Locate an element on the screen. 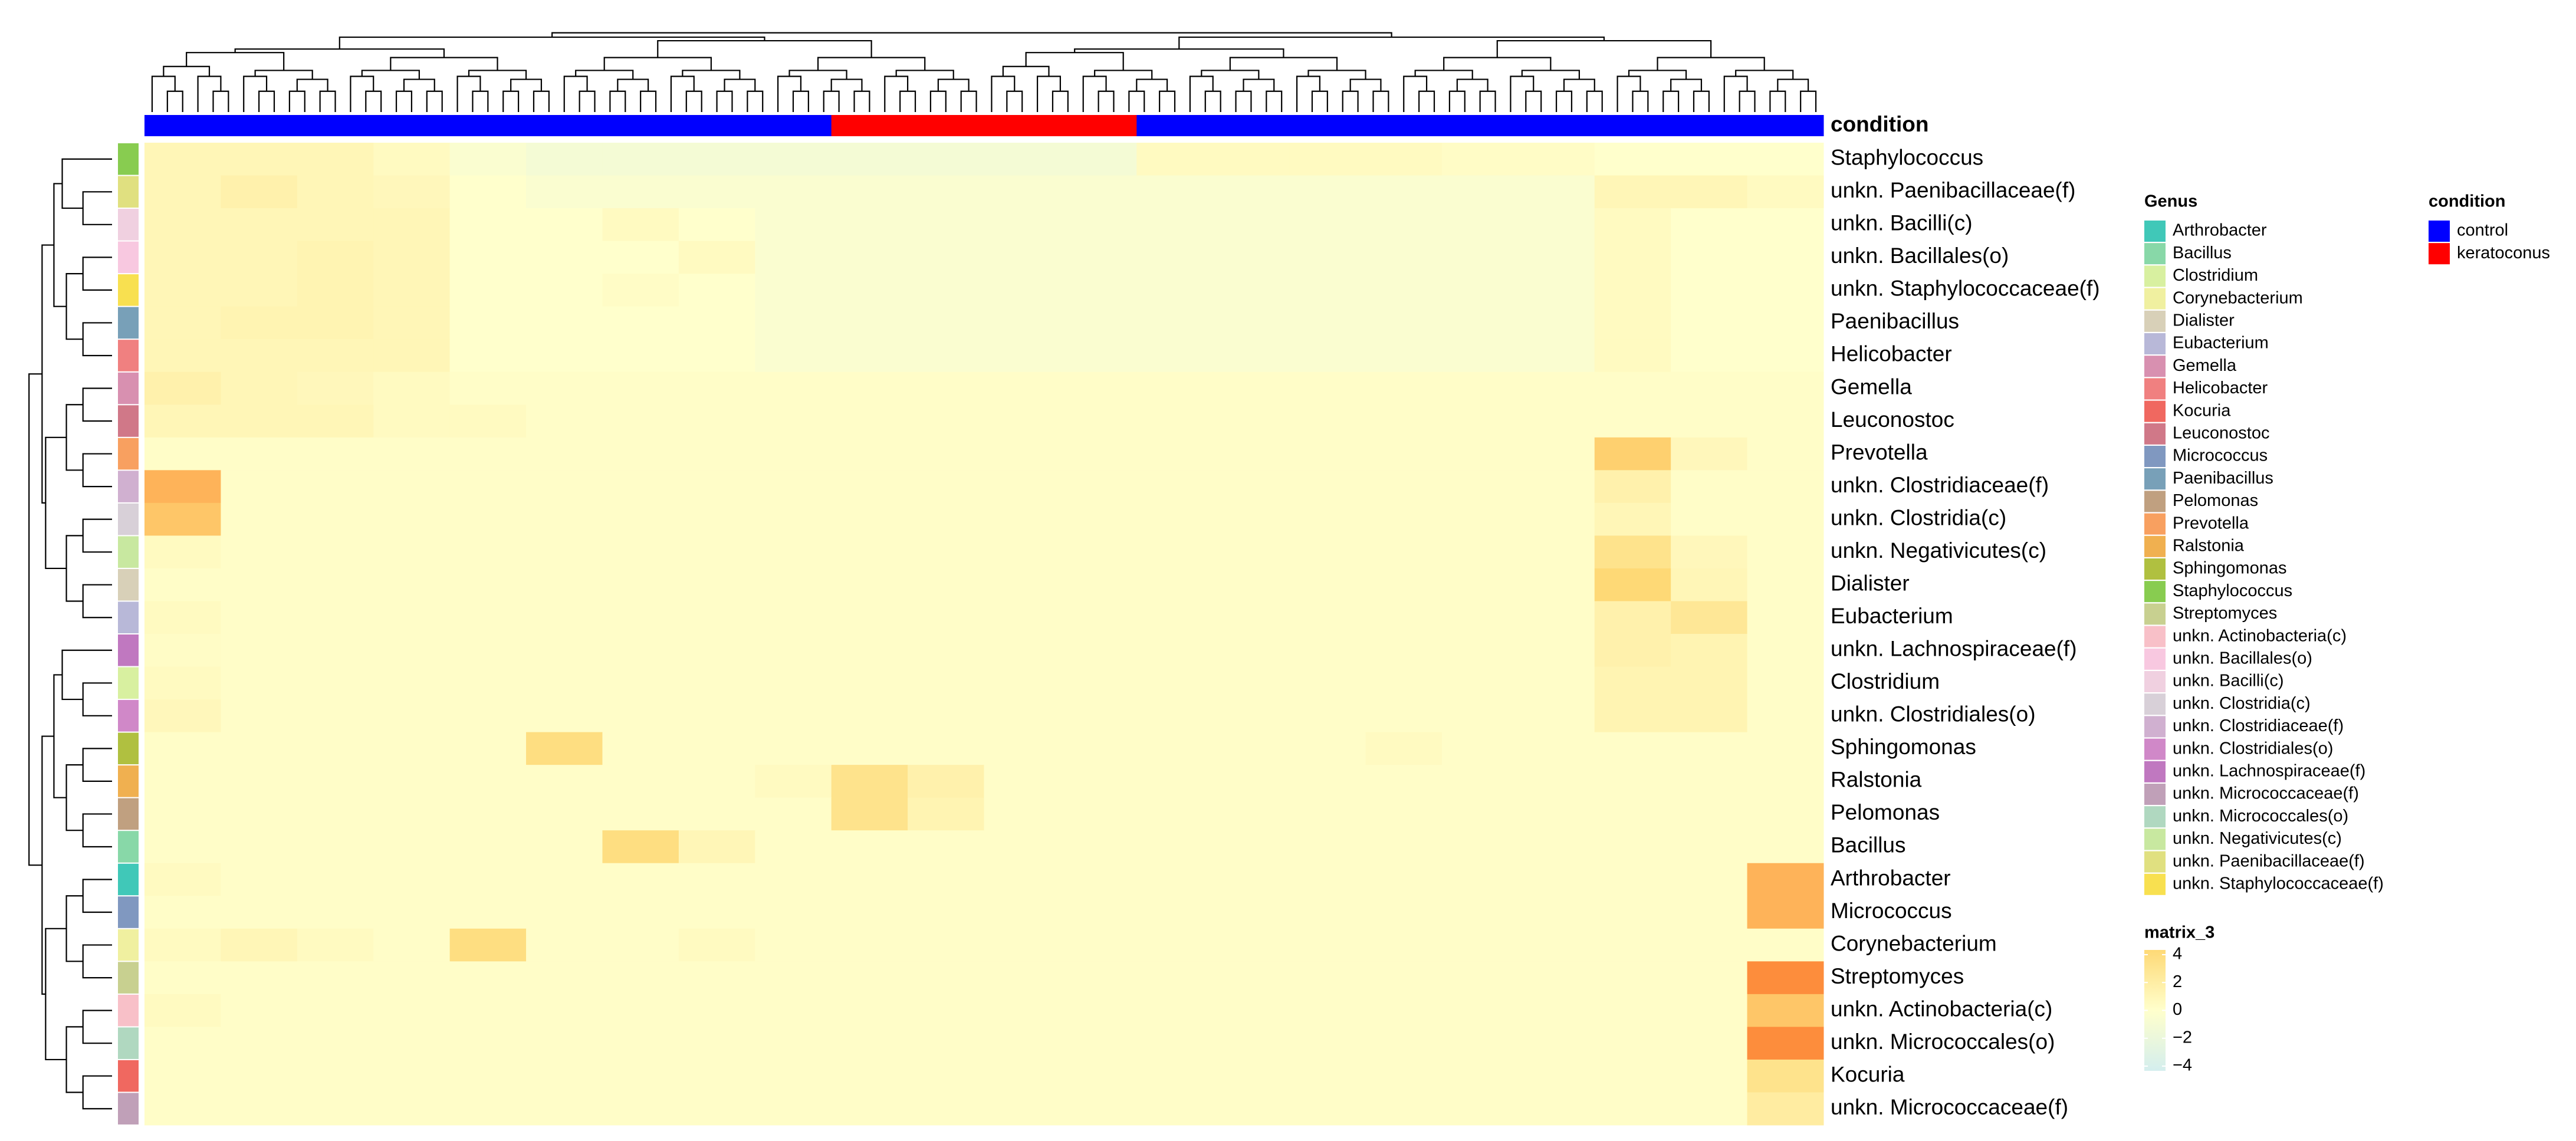 The height and width of the screenshot is (1141, 2576). row-label: Pelomonas is located at coordinates (1885, 812).